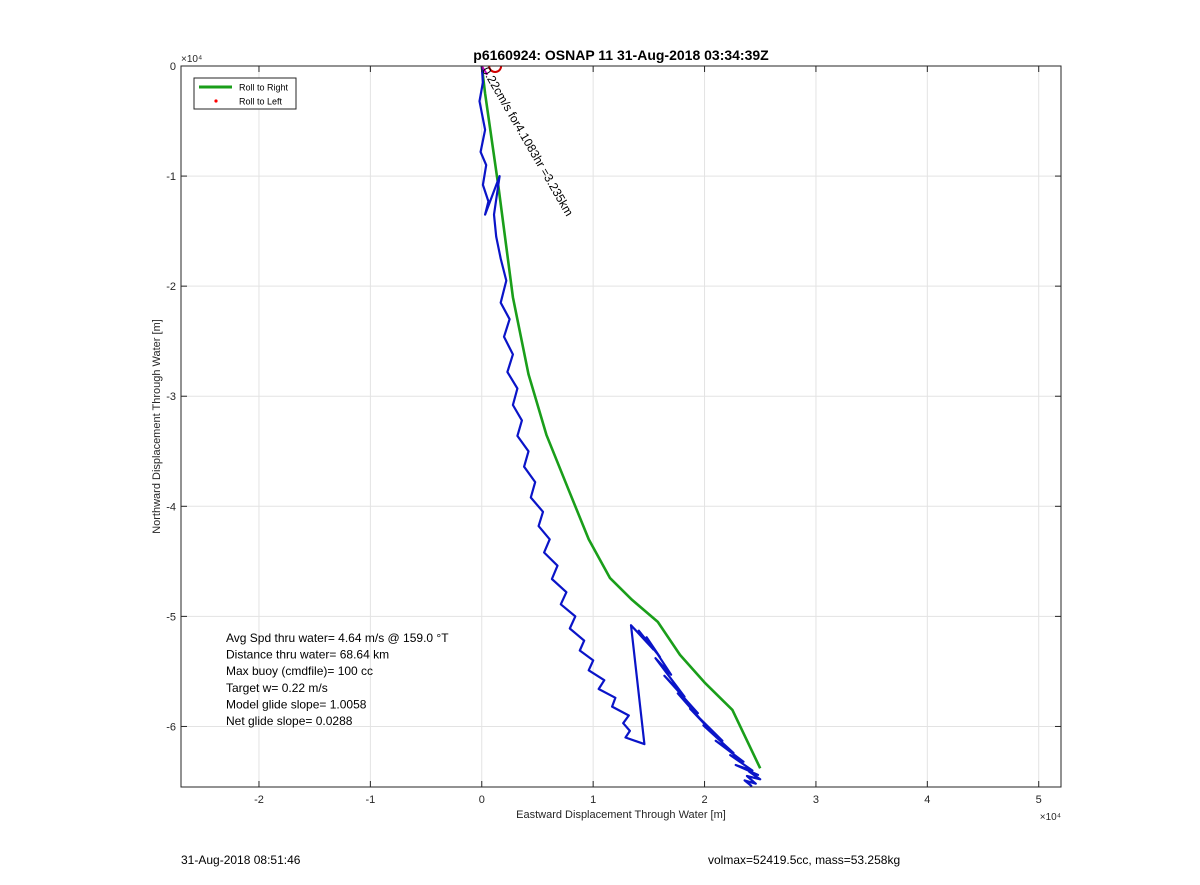 Image resolution: width=1200 pixels, height=885 pixels. Describe the element at coordinates (259, 800) in the screenshot. I see `x-tick-label: -2` at that location.